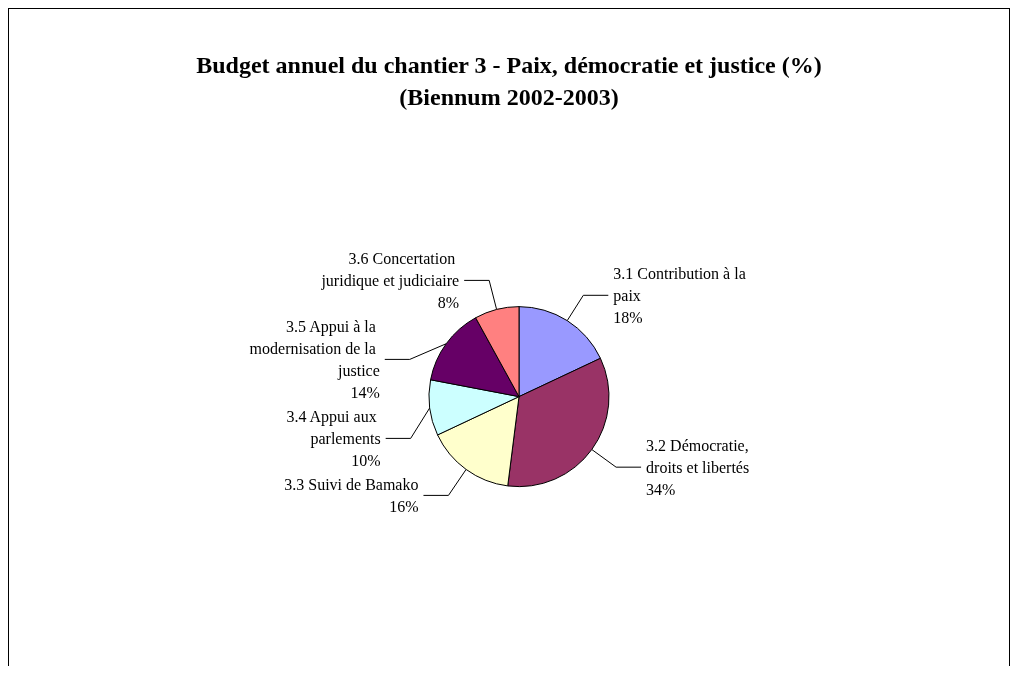 This screenshot has width=1017, height=675. Describe the element at coordinates (628, 317) in the screenshot. I see `data-label: 18%` at that location.